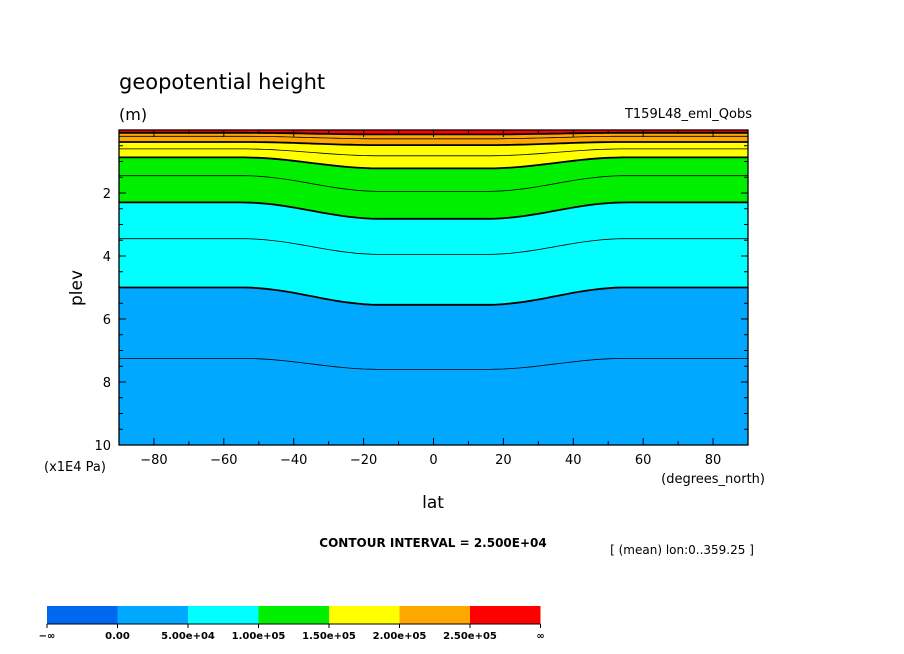 Image resolution: width=904 pixels, height=654 pixels. What do you see at coordinates (573, 460) in the screenshot?
I see `x-tick-label: 40` at bounding box center [573, 460].